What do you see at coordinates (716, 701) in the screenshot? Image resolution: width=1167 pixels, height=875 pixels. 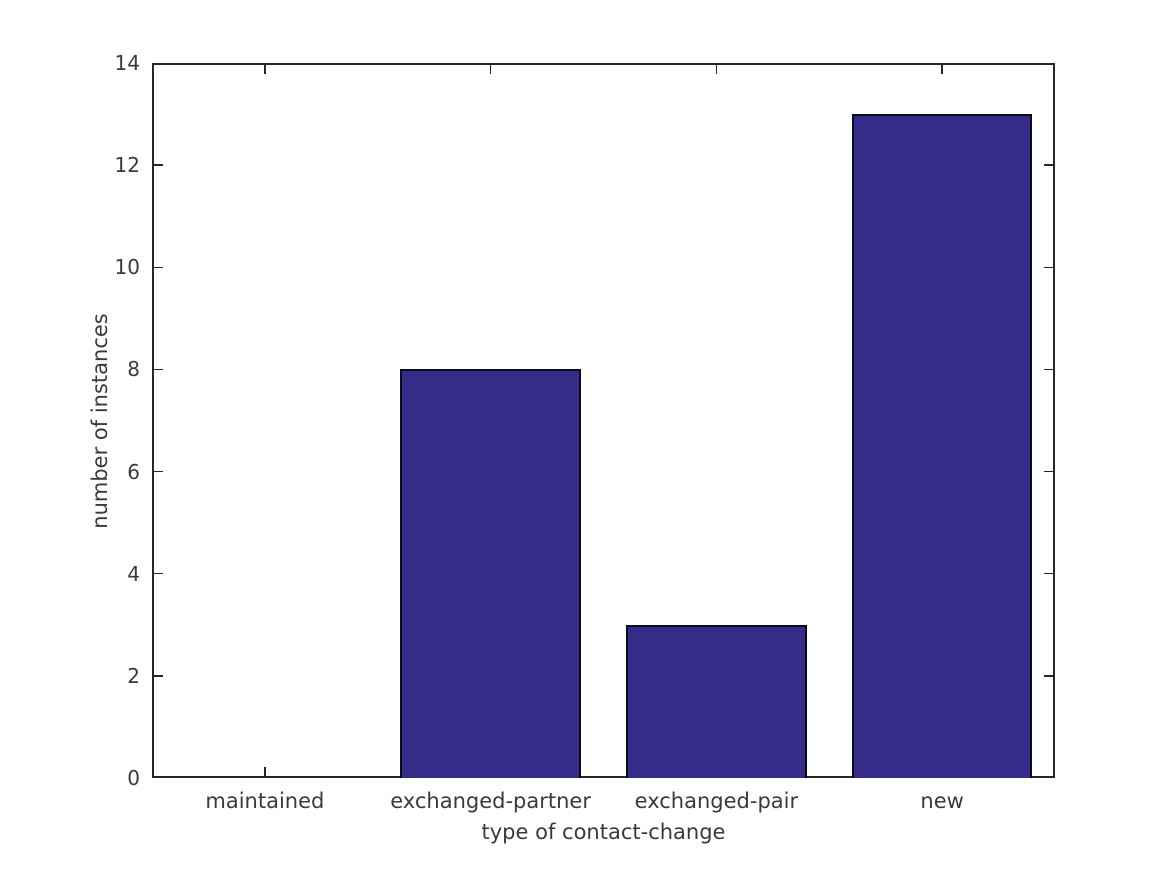 I see `bar-exchanged-pair` at bounding box center [716, 701].